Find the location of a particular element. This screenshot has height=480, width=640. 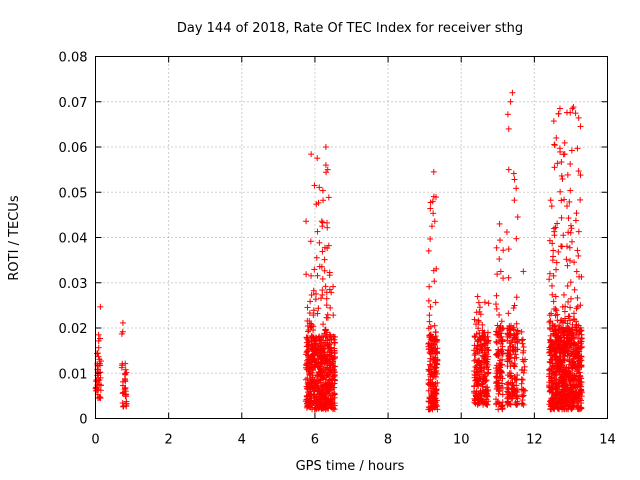

x-axis-label: GPS time / hours is located at coordinates (350, 466).